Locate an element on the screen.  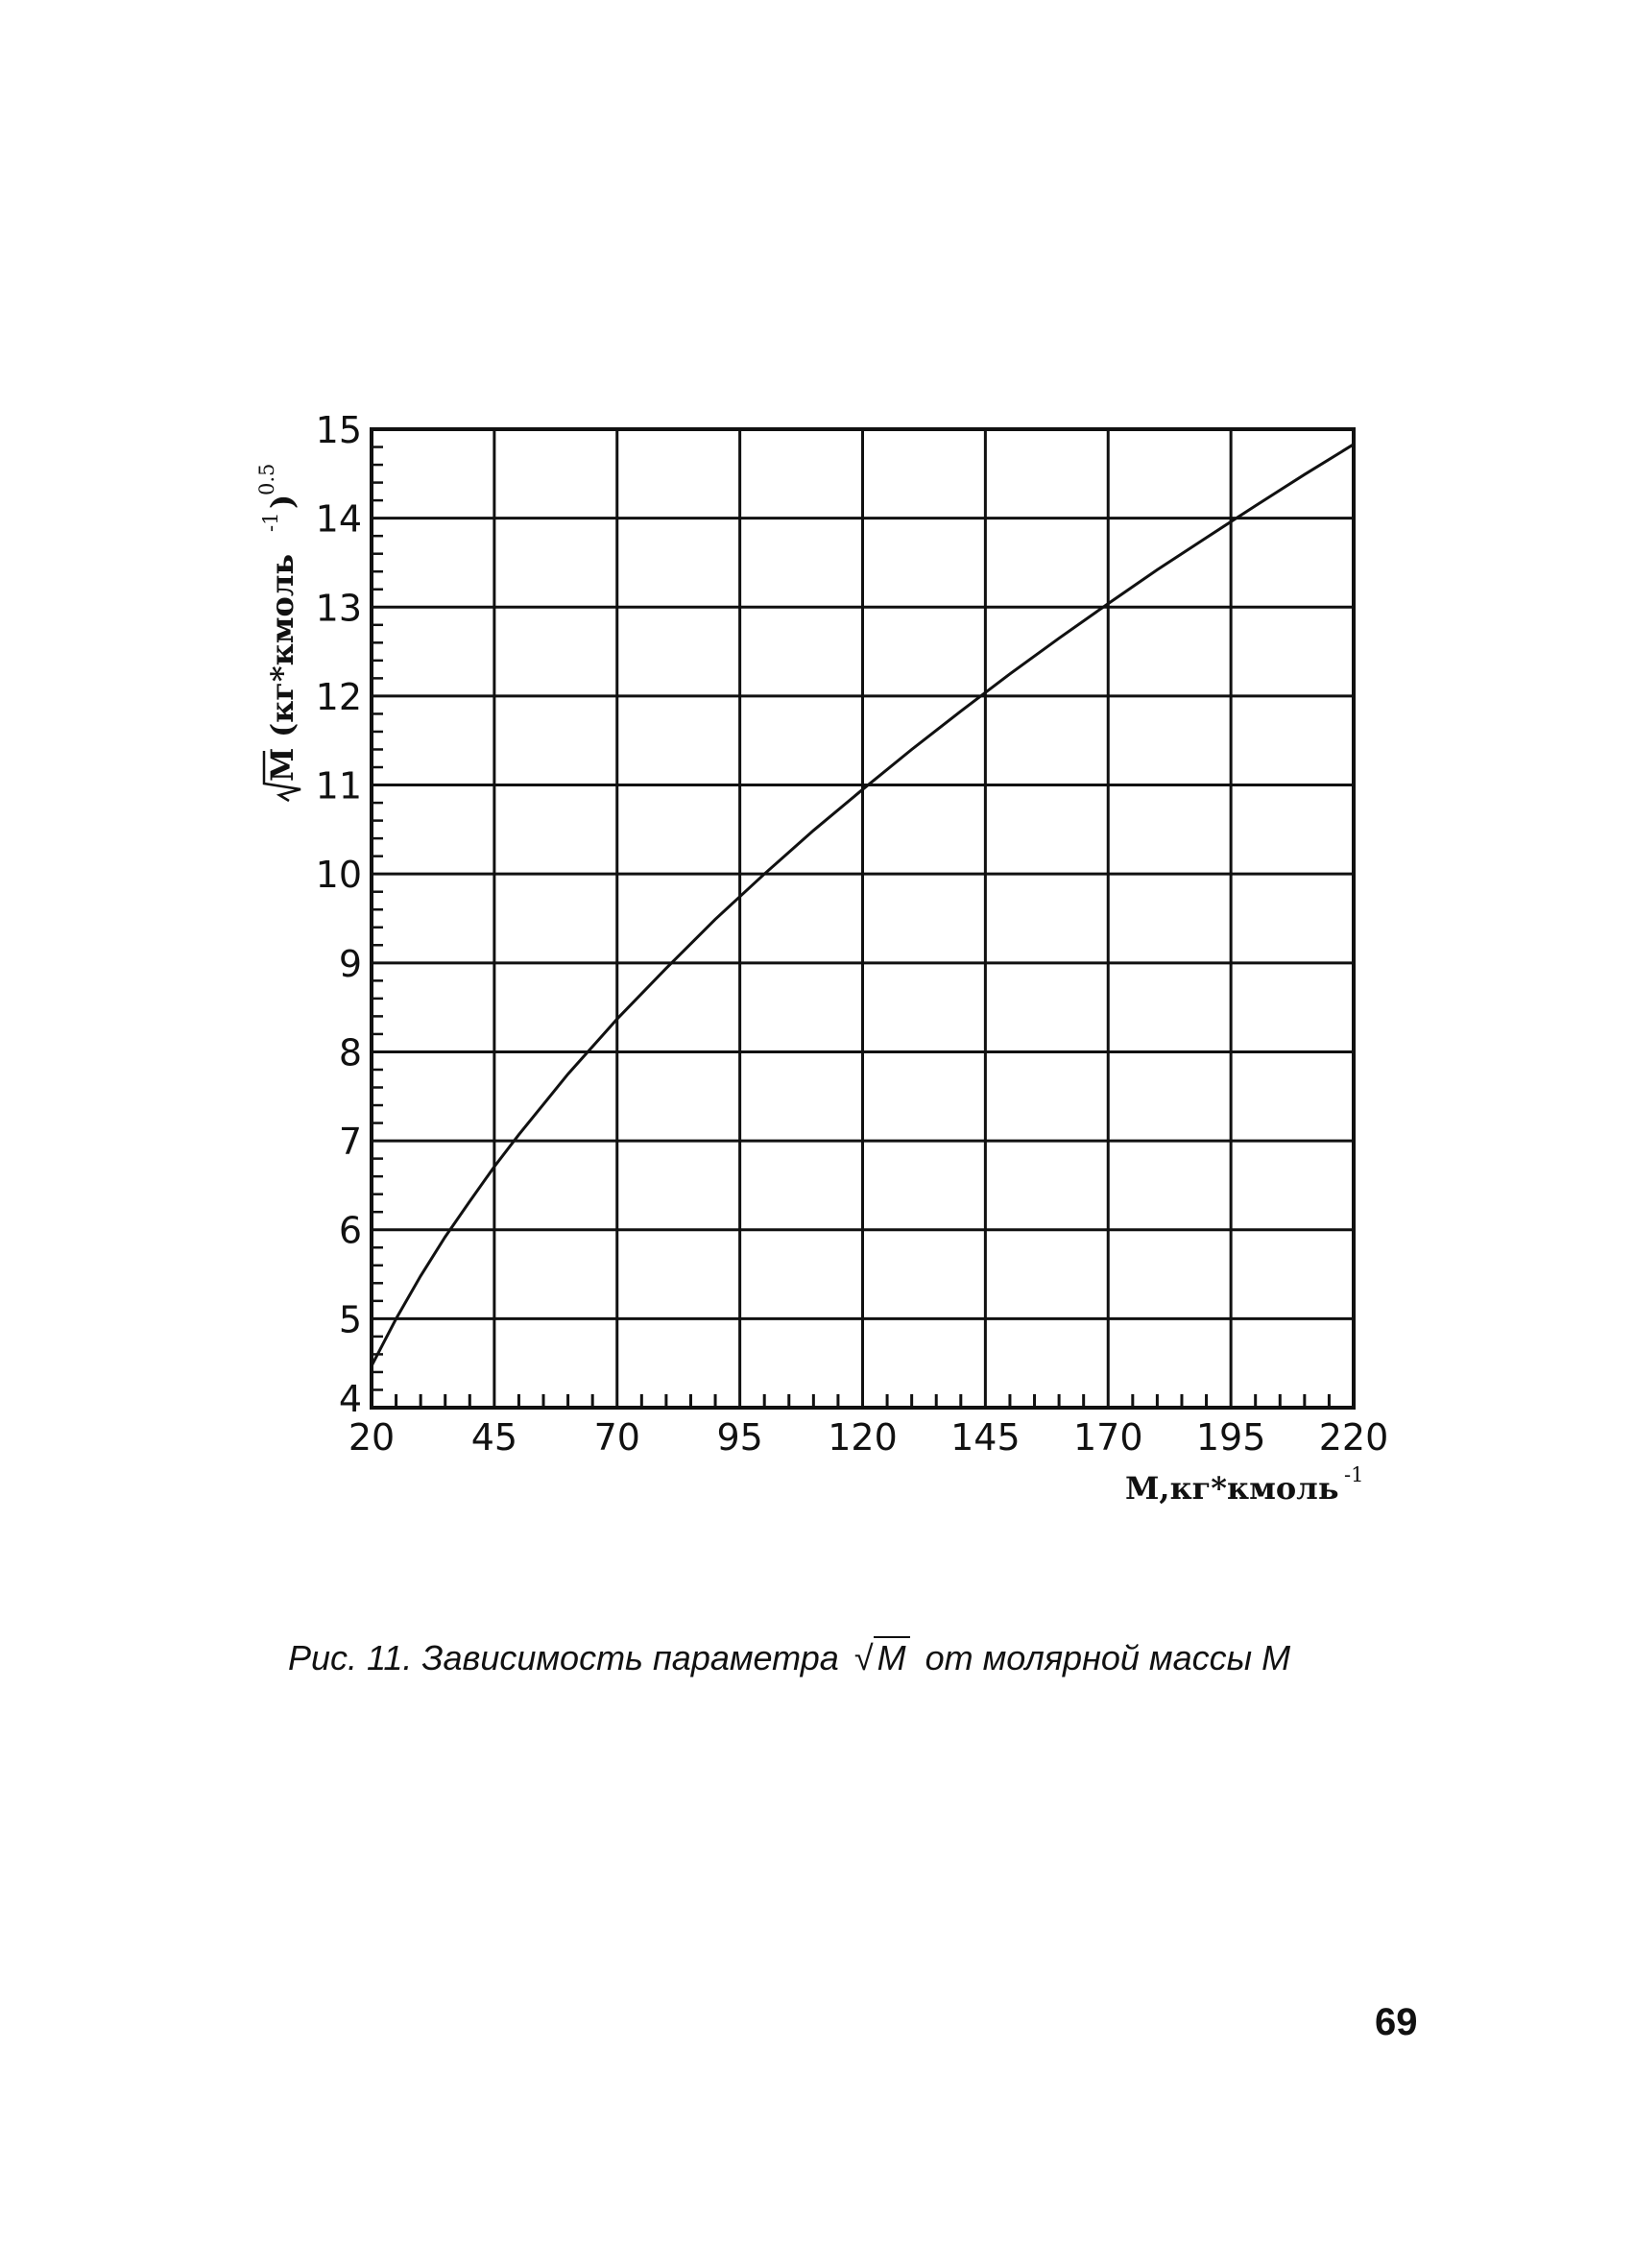
caption-suffix: от молярной массы М is located at coordinates (1108, 1657).